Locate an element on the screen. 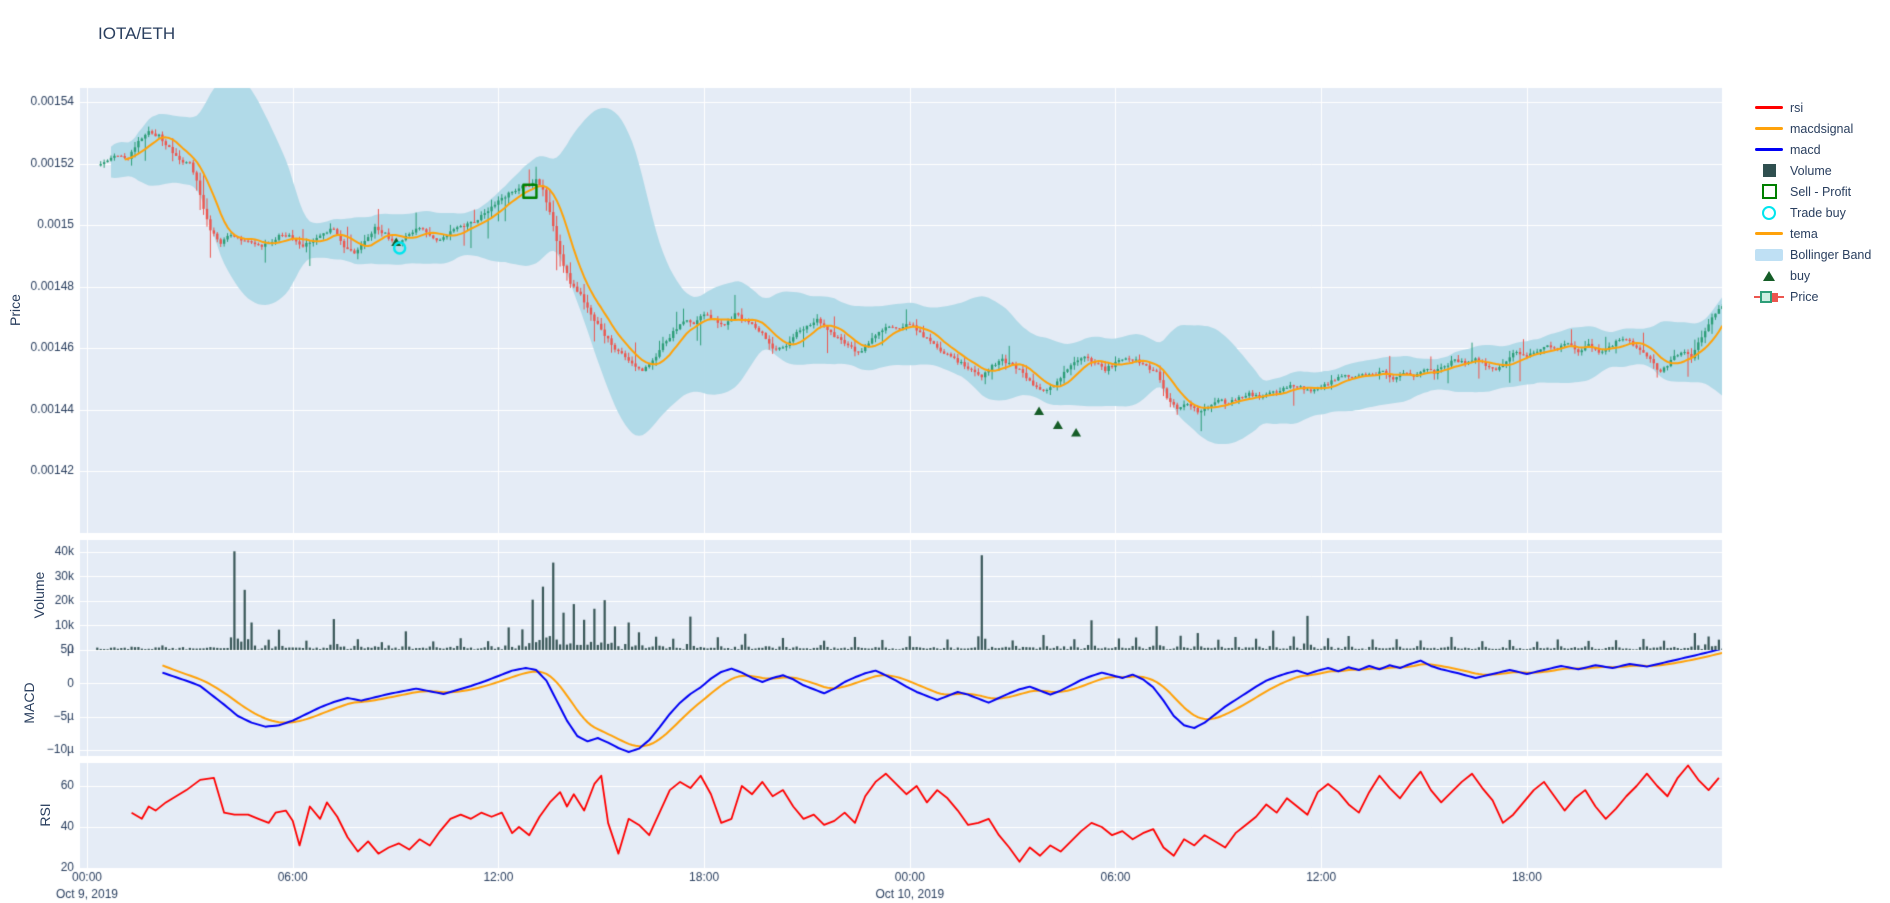  legend-item-tema: tema is located at coordinates (1821, 233).